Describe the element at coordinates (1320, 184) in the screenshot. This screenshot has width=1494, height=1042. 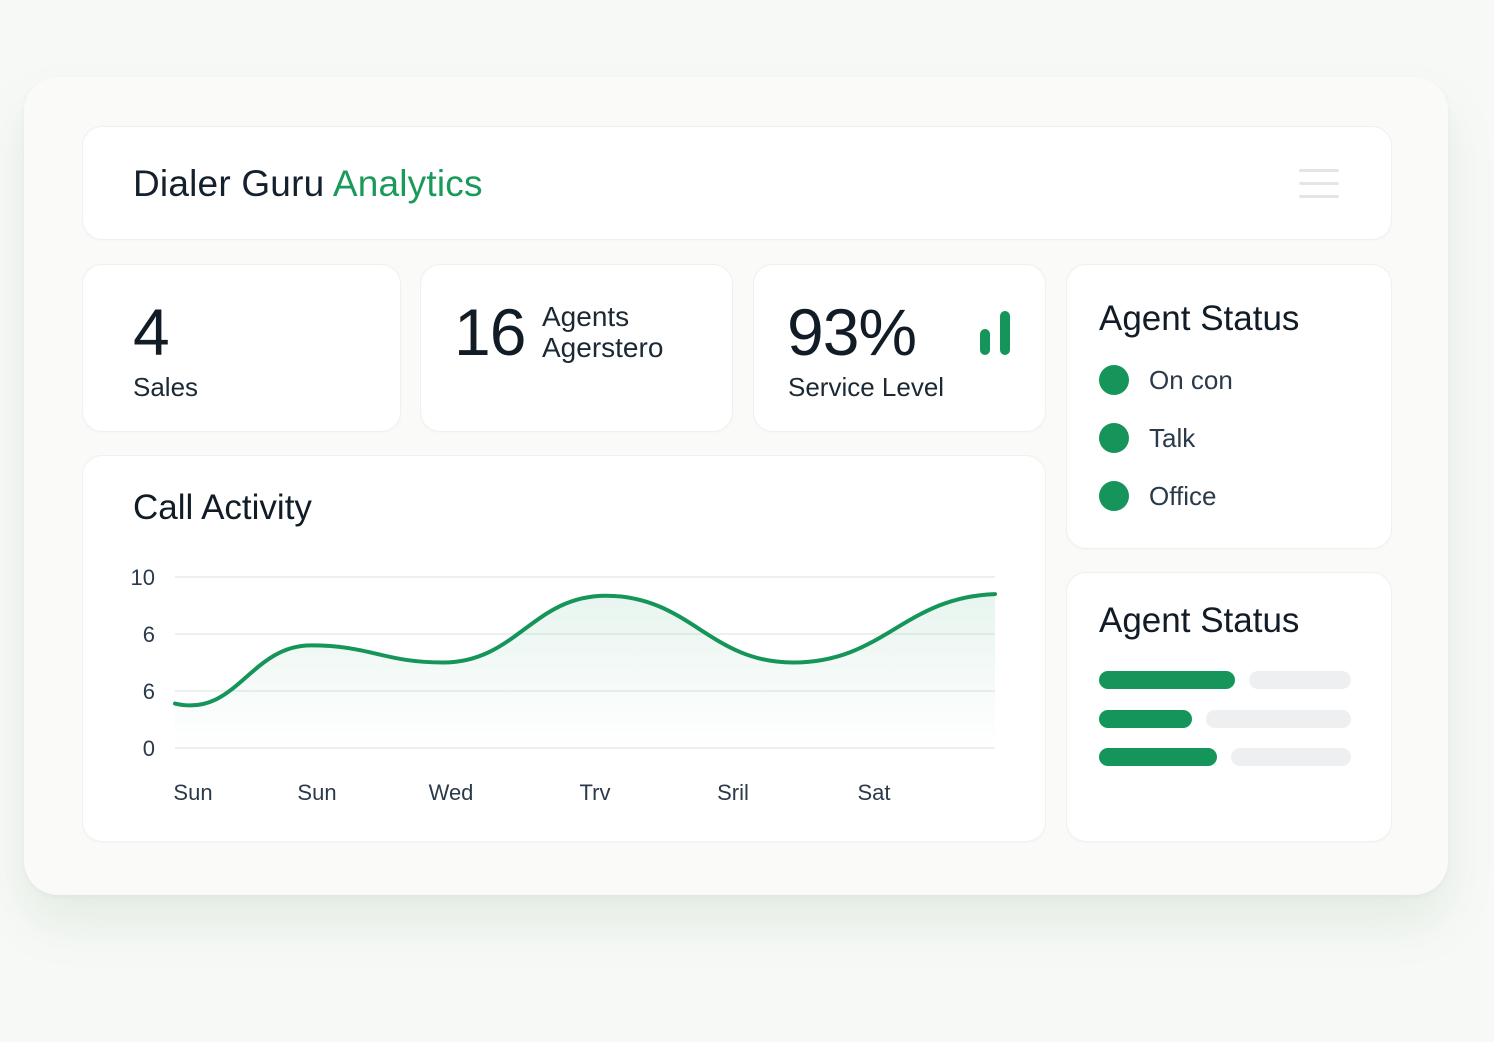
I see `hamburger-menu-icon` at that location.